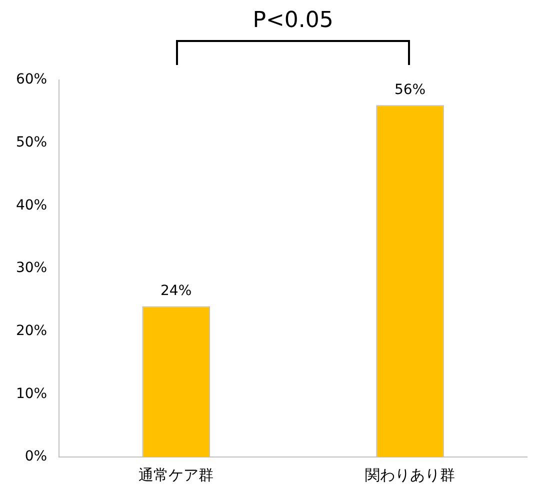  I want to click on data-label: 56%, so click(410, 90).